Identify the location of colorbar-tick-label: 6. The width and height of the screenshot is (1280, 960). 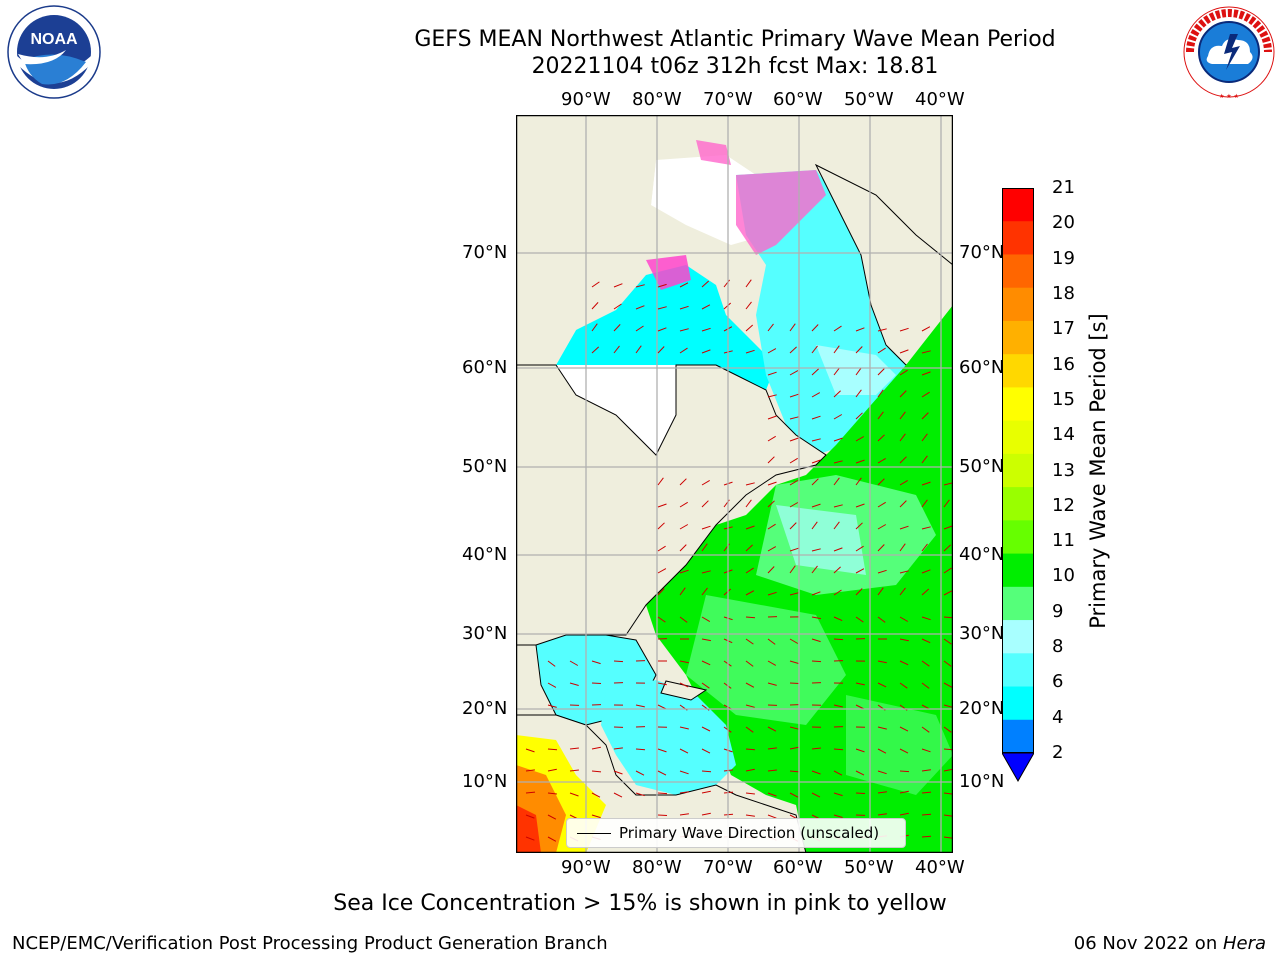
(1058, 682).